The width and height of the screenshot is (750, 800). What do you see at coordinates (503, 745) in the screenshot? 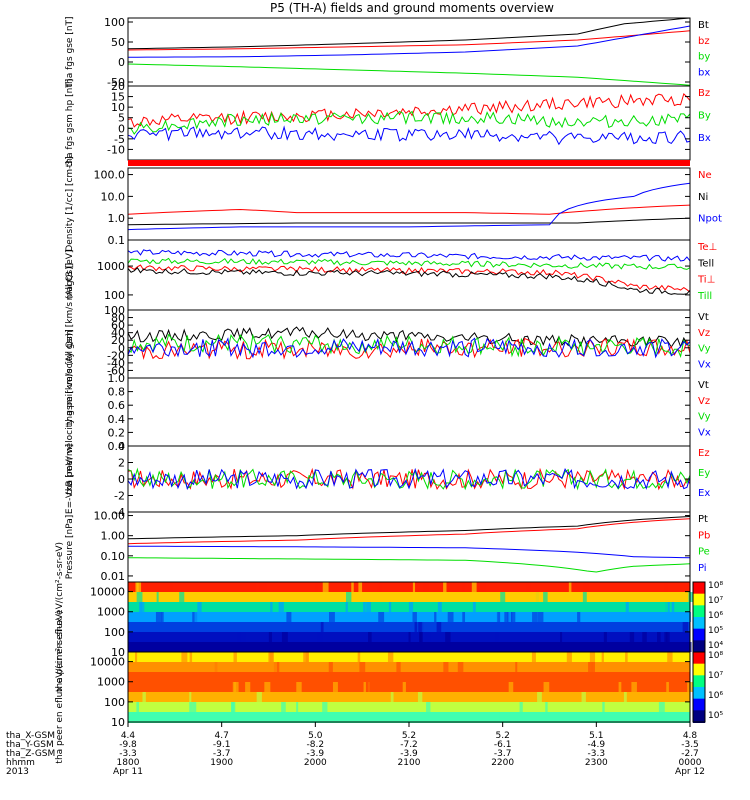
I see `x-tick-value: -6.1` at bounding box center [503, 745].